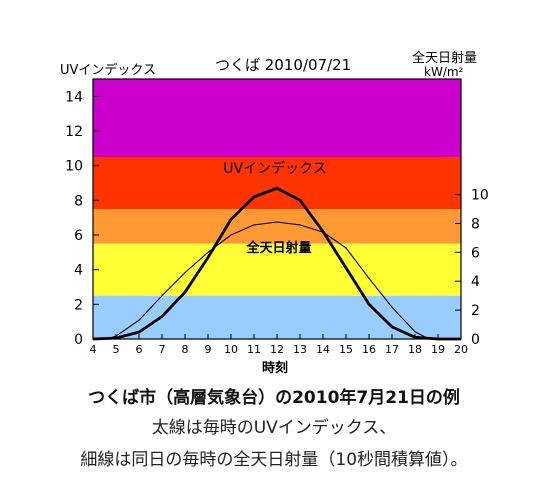 This screenshot has width=548, height=478. I want to click on x-tick-label: 17, so click(392, 349).